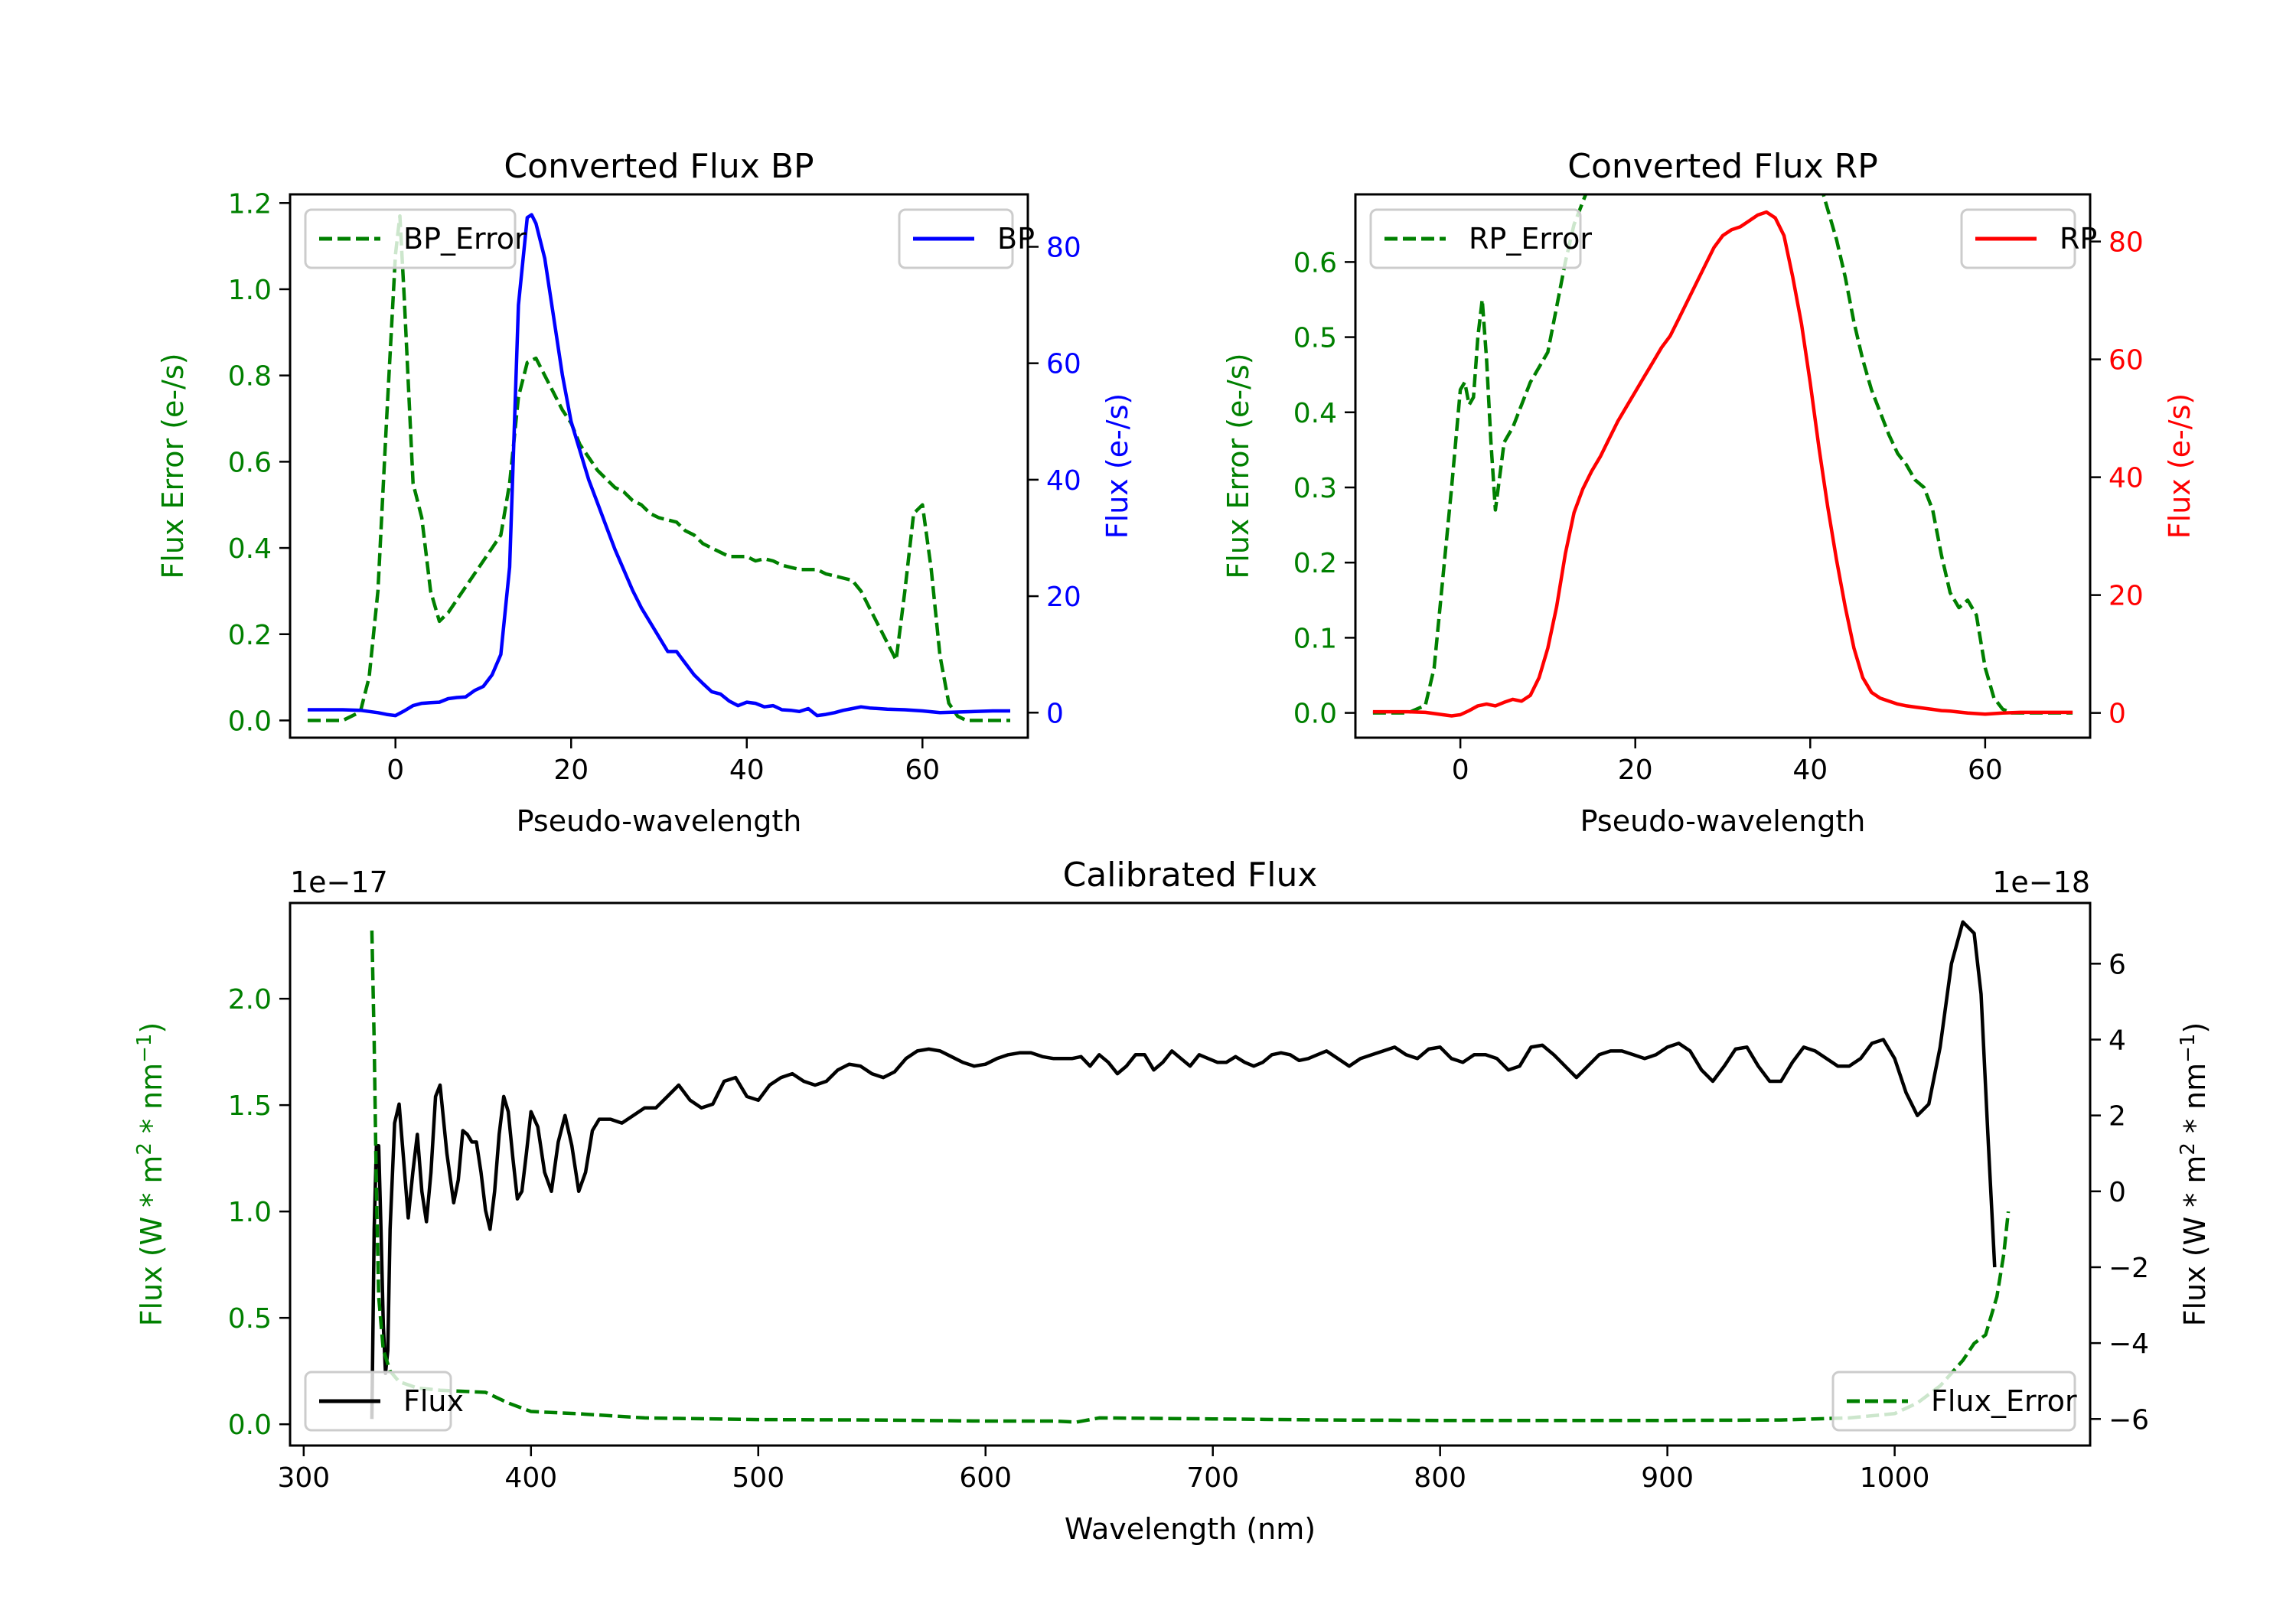  I want to click on cal-left-ytick-label: 1.0, so click(250, 1212).